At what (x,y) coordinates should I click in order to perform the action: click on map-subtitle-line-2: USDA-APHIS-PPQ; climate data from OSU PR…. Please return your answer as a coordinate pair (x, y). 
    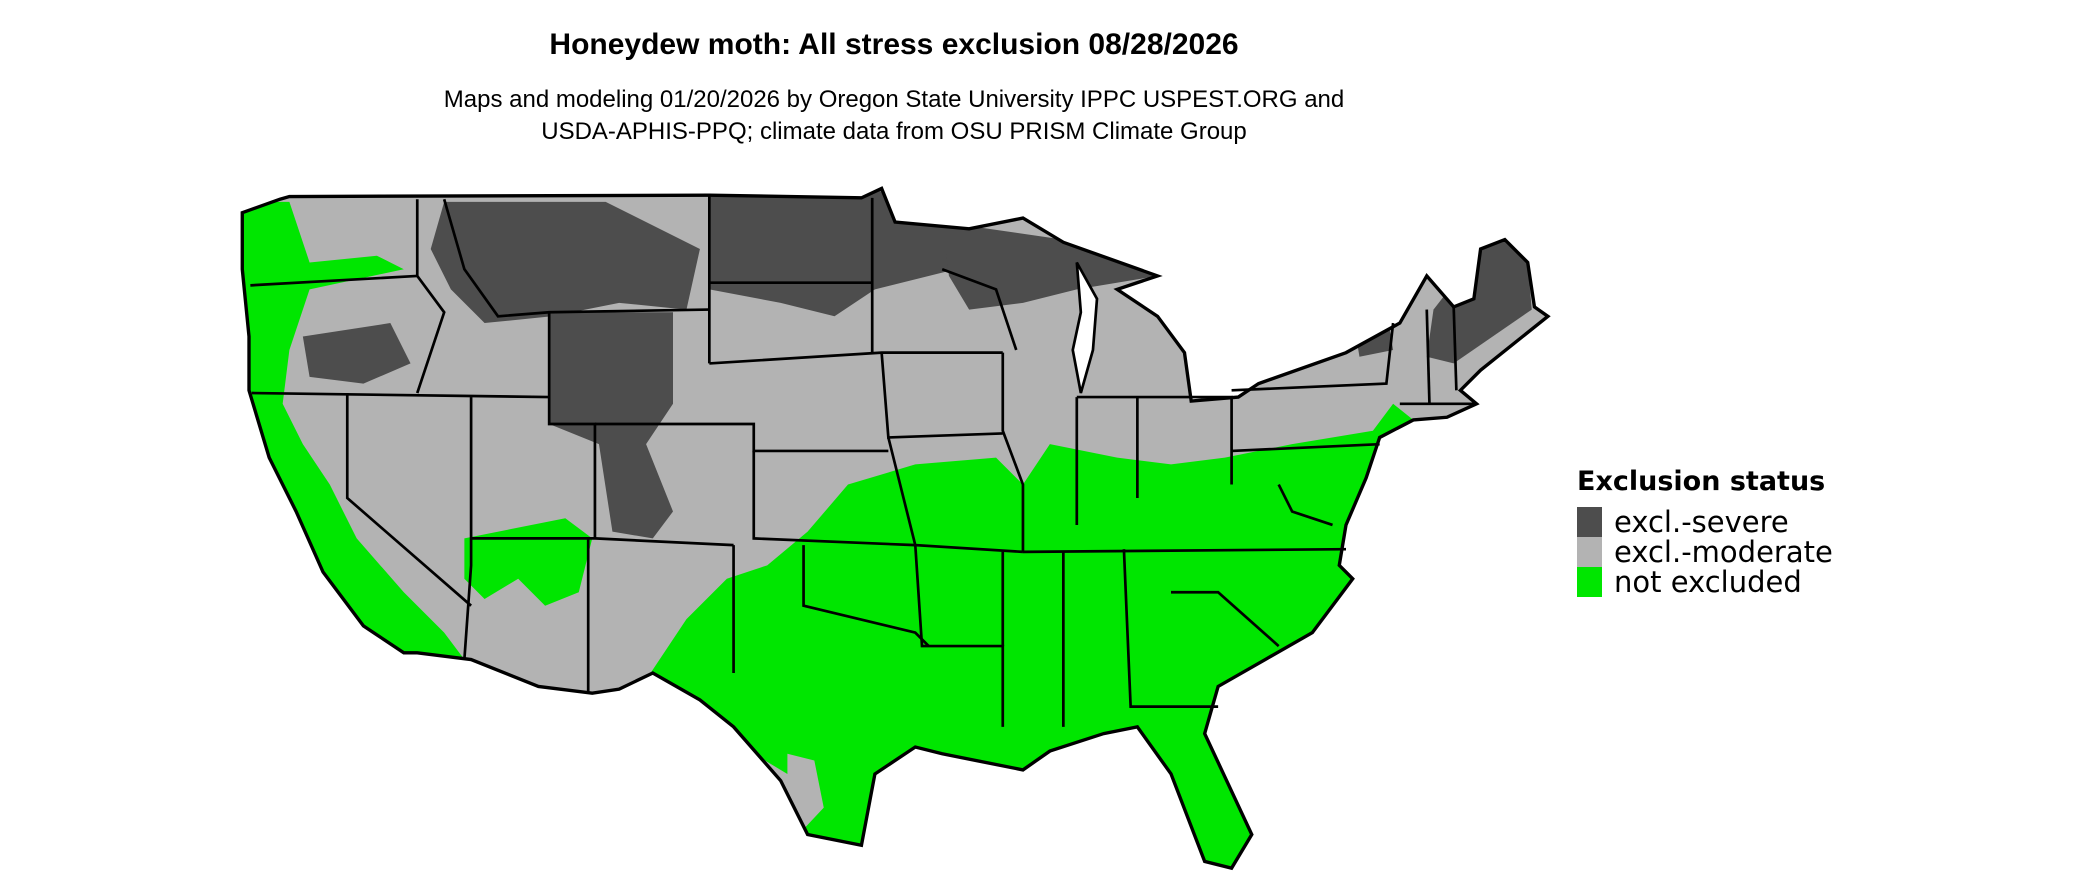
    Looking at the image, I should click on (894, 131).